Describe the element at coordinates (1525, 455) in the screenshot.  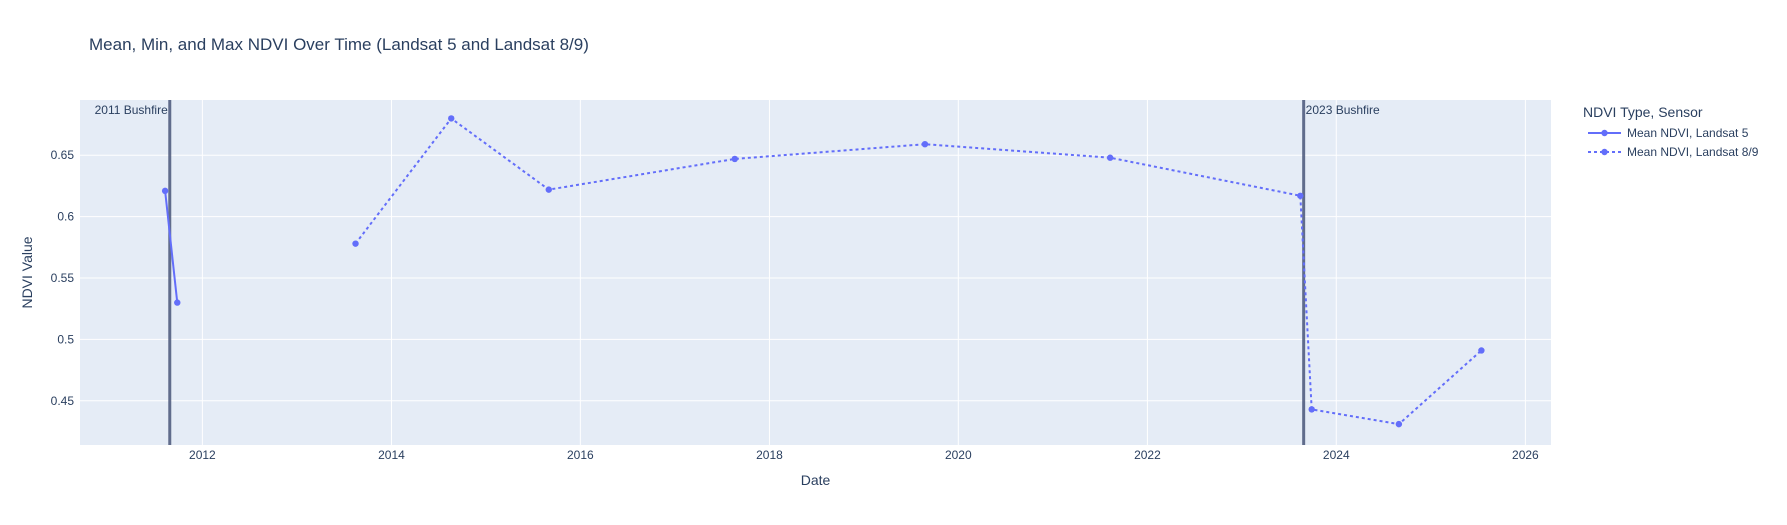
I see `x-tick-label: 2026` at that location.